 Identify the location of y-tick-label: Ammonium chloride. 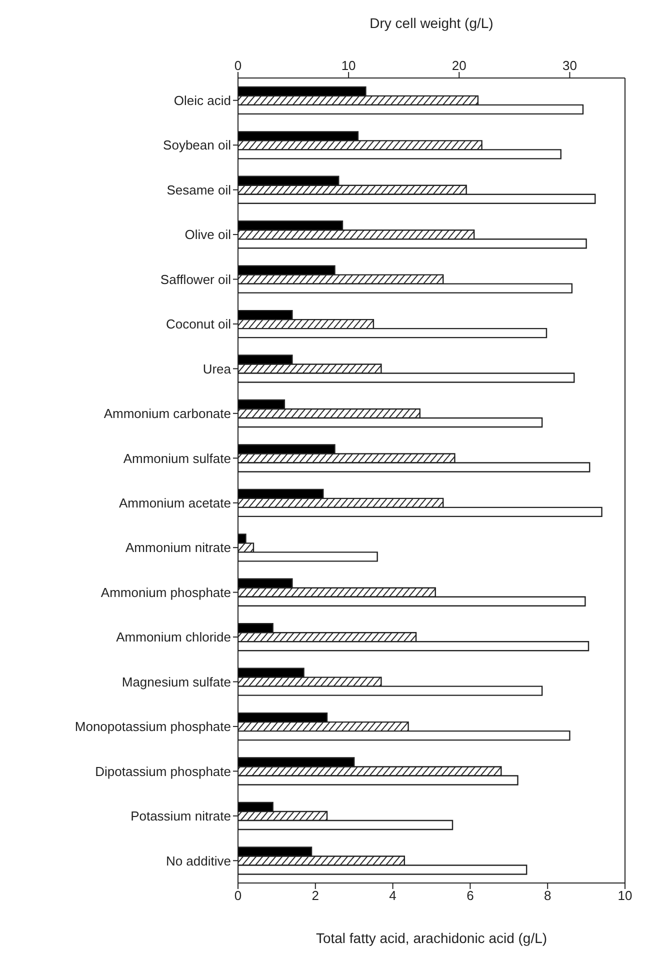
(173, 637).